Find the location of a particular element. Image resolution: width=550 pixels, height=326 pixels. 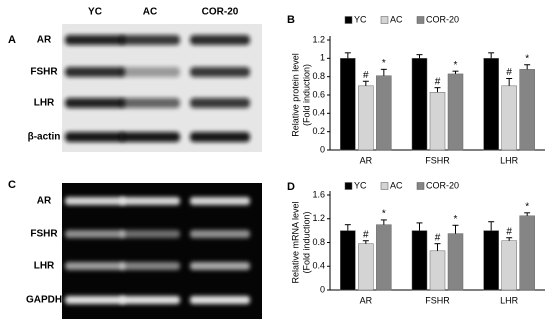

lane-label: AC is located at coordinates (150, 12).